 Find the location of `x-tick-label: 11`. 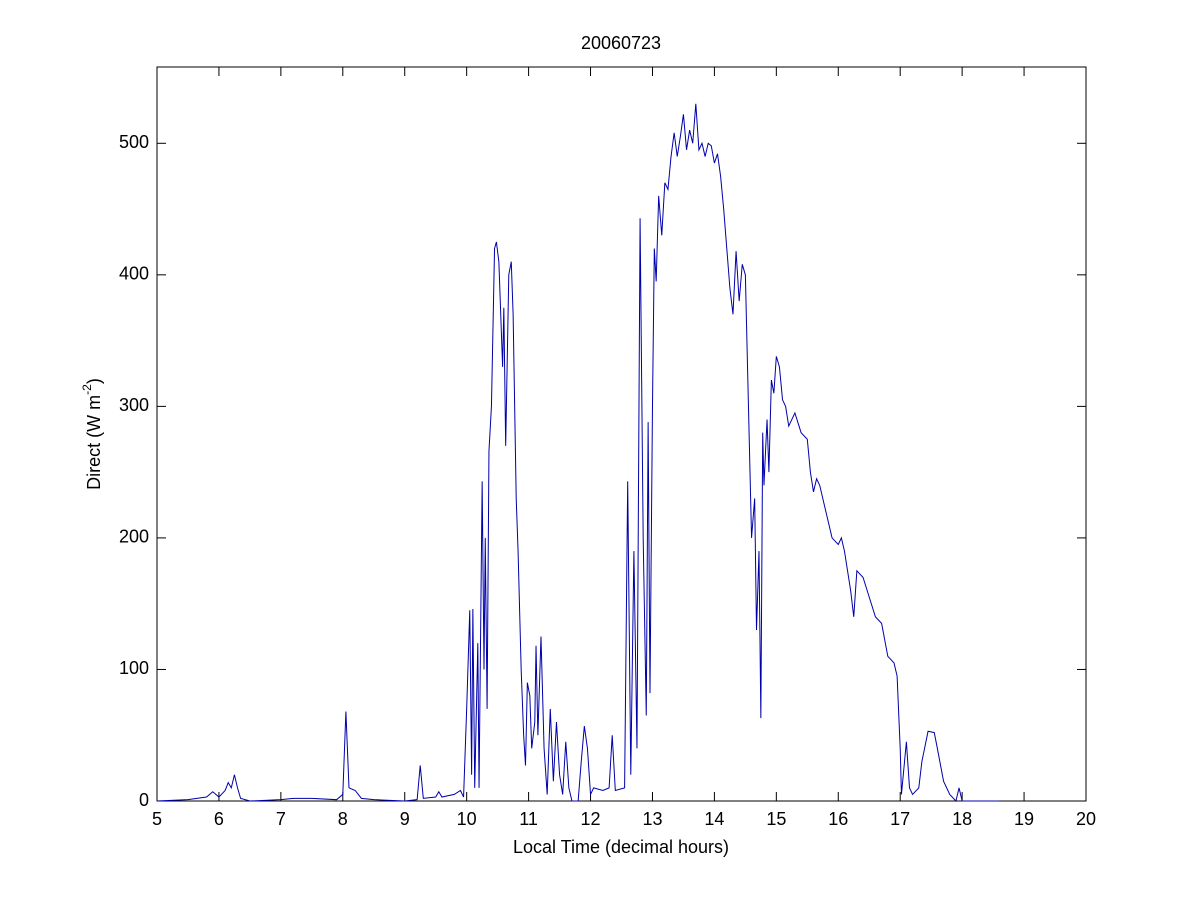

x-tick-label: 11 is located at coordinates (528, 819).